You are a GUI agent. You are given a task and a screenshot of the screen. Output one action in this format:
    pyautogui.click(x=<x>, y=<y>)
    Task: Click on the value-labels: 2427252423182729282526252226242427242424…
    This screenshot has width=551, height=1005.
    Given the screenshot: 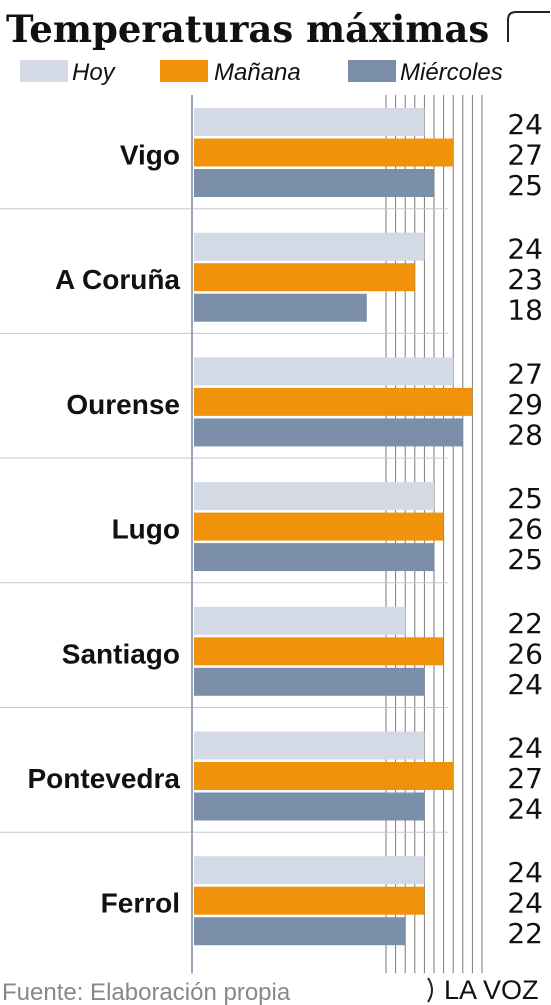 What is the action you would take?
    pyautogui.click(x=525, y=529)
    